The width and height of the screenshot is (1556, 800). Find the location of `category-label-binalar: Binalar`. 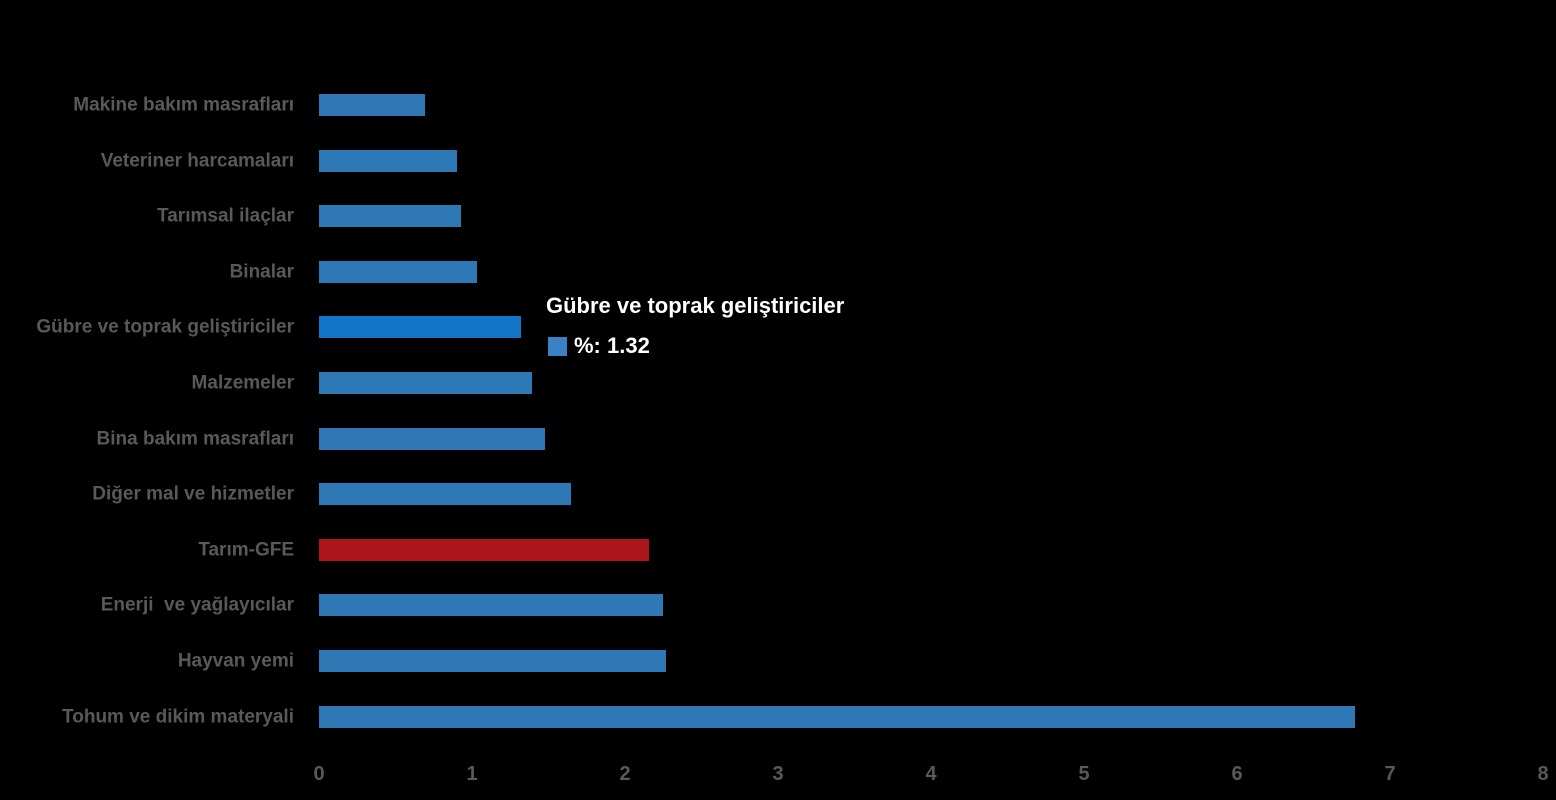

category-label-binalar: Binalar is located at coordinates (261, 272).